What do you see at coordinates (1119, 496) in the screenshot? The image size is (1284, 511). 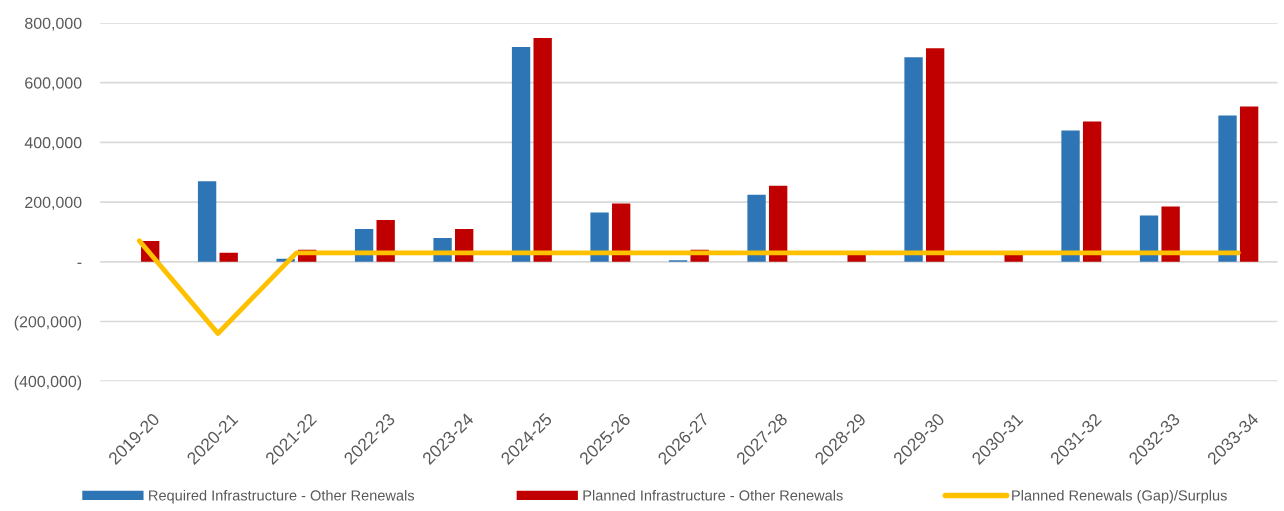 I see `legend-label: Planned Renewals (Gap)/Surplus` at bounding box center [1119, 496].